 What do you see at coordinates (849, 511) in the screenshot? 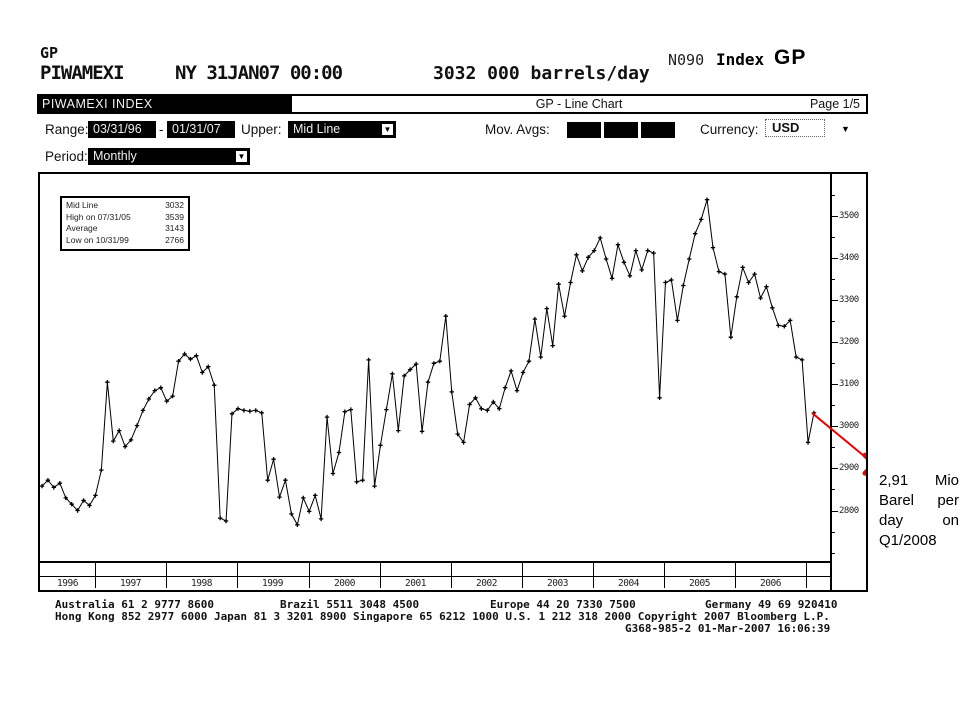
I see `y-tick-label: 2800` at bounding box center [849, 511].